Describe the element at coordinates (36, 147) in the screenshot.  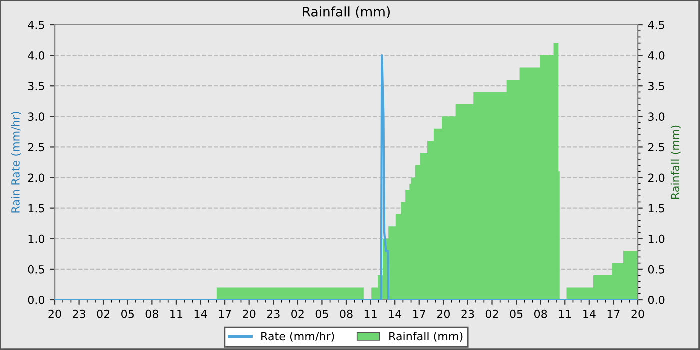
I see `y-tick-label: 2.5` at that location.